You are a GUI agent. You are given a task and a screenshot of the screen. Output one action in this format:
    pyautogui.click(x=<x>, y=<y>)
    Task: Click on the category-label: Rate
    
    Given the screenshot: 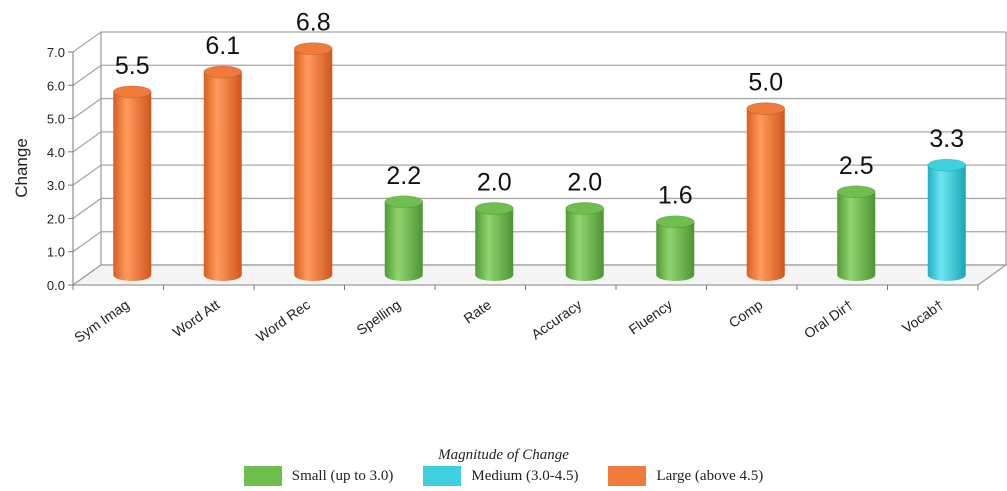 What is the action you would take?
    pyautogui.click(x=478, y=311)
    